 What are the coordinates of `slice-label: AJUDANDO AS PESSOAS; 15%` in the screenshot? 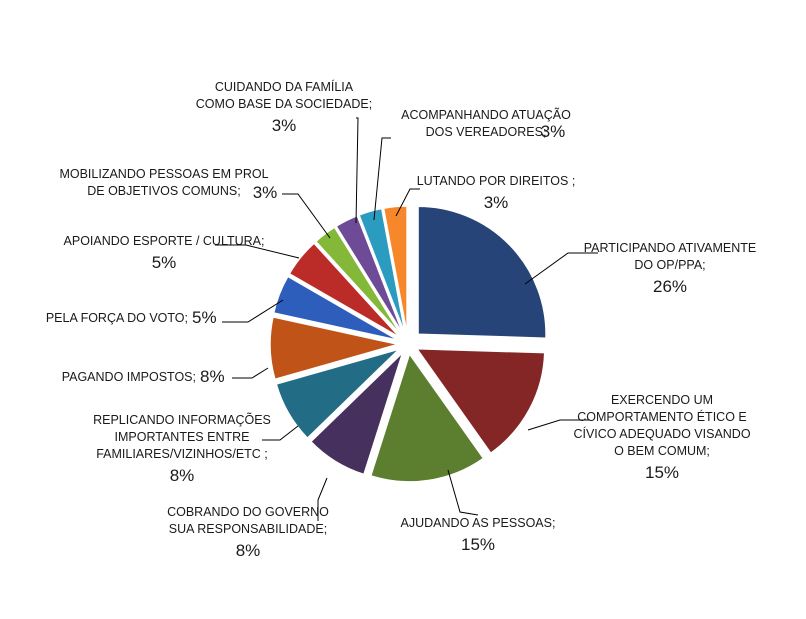 It's located at (478, 535).